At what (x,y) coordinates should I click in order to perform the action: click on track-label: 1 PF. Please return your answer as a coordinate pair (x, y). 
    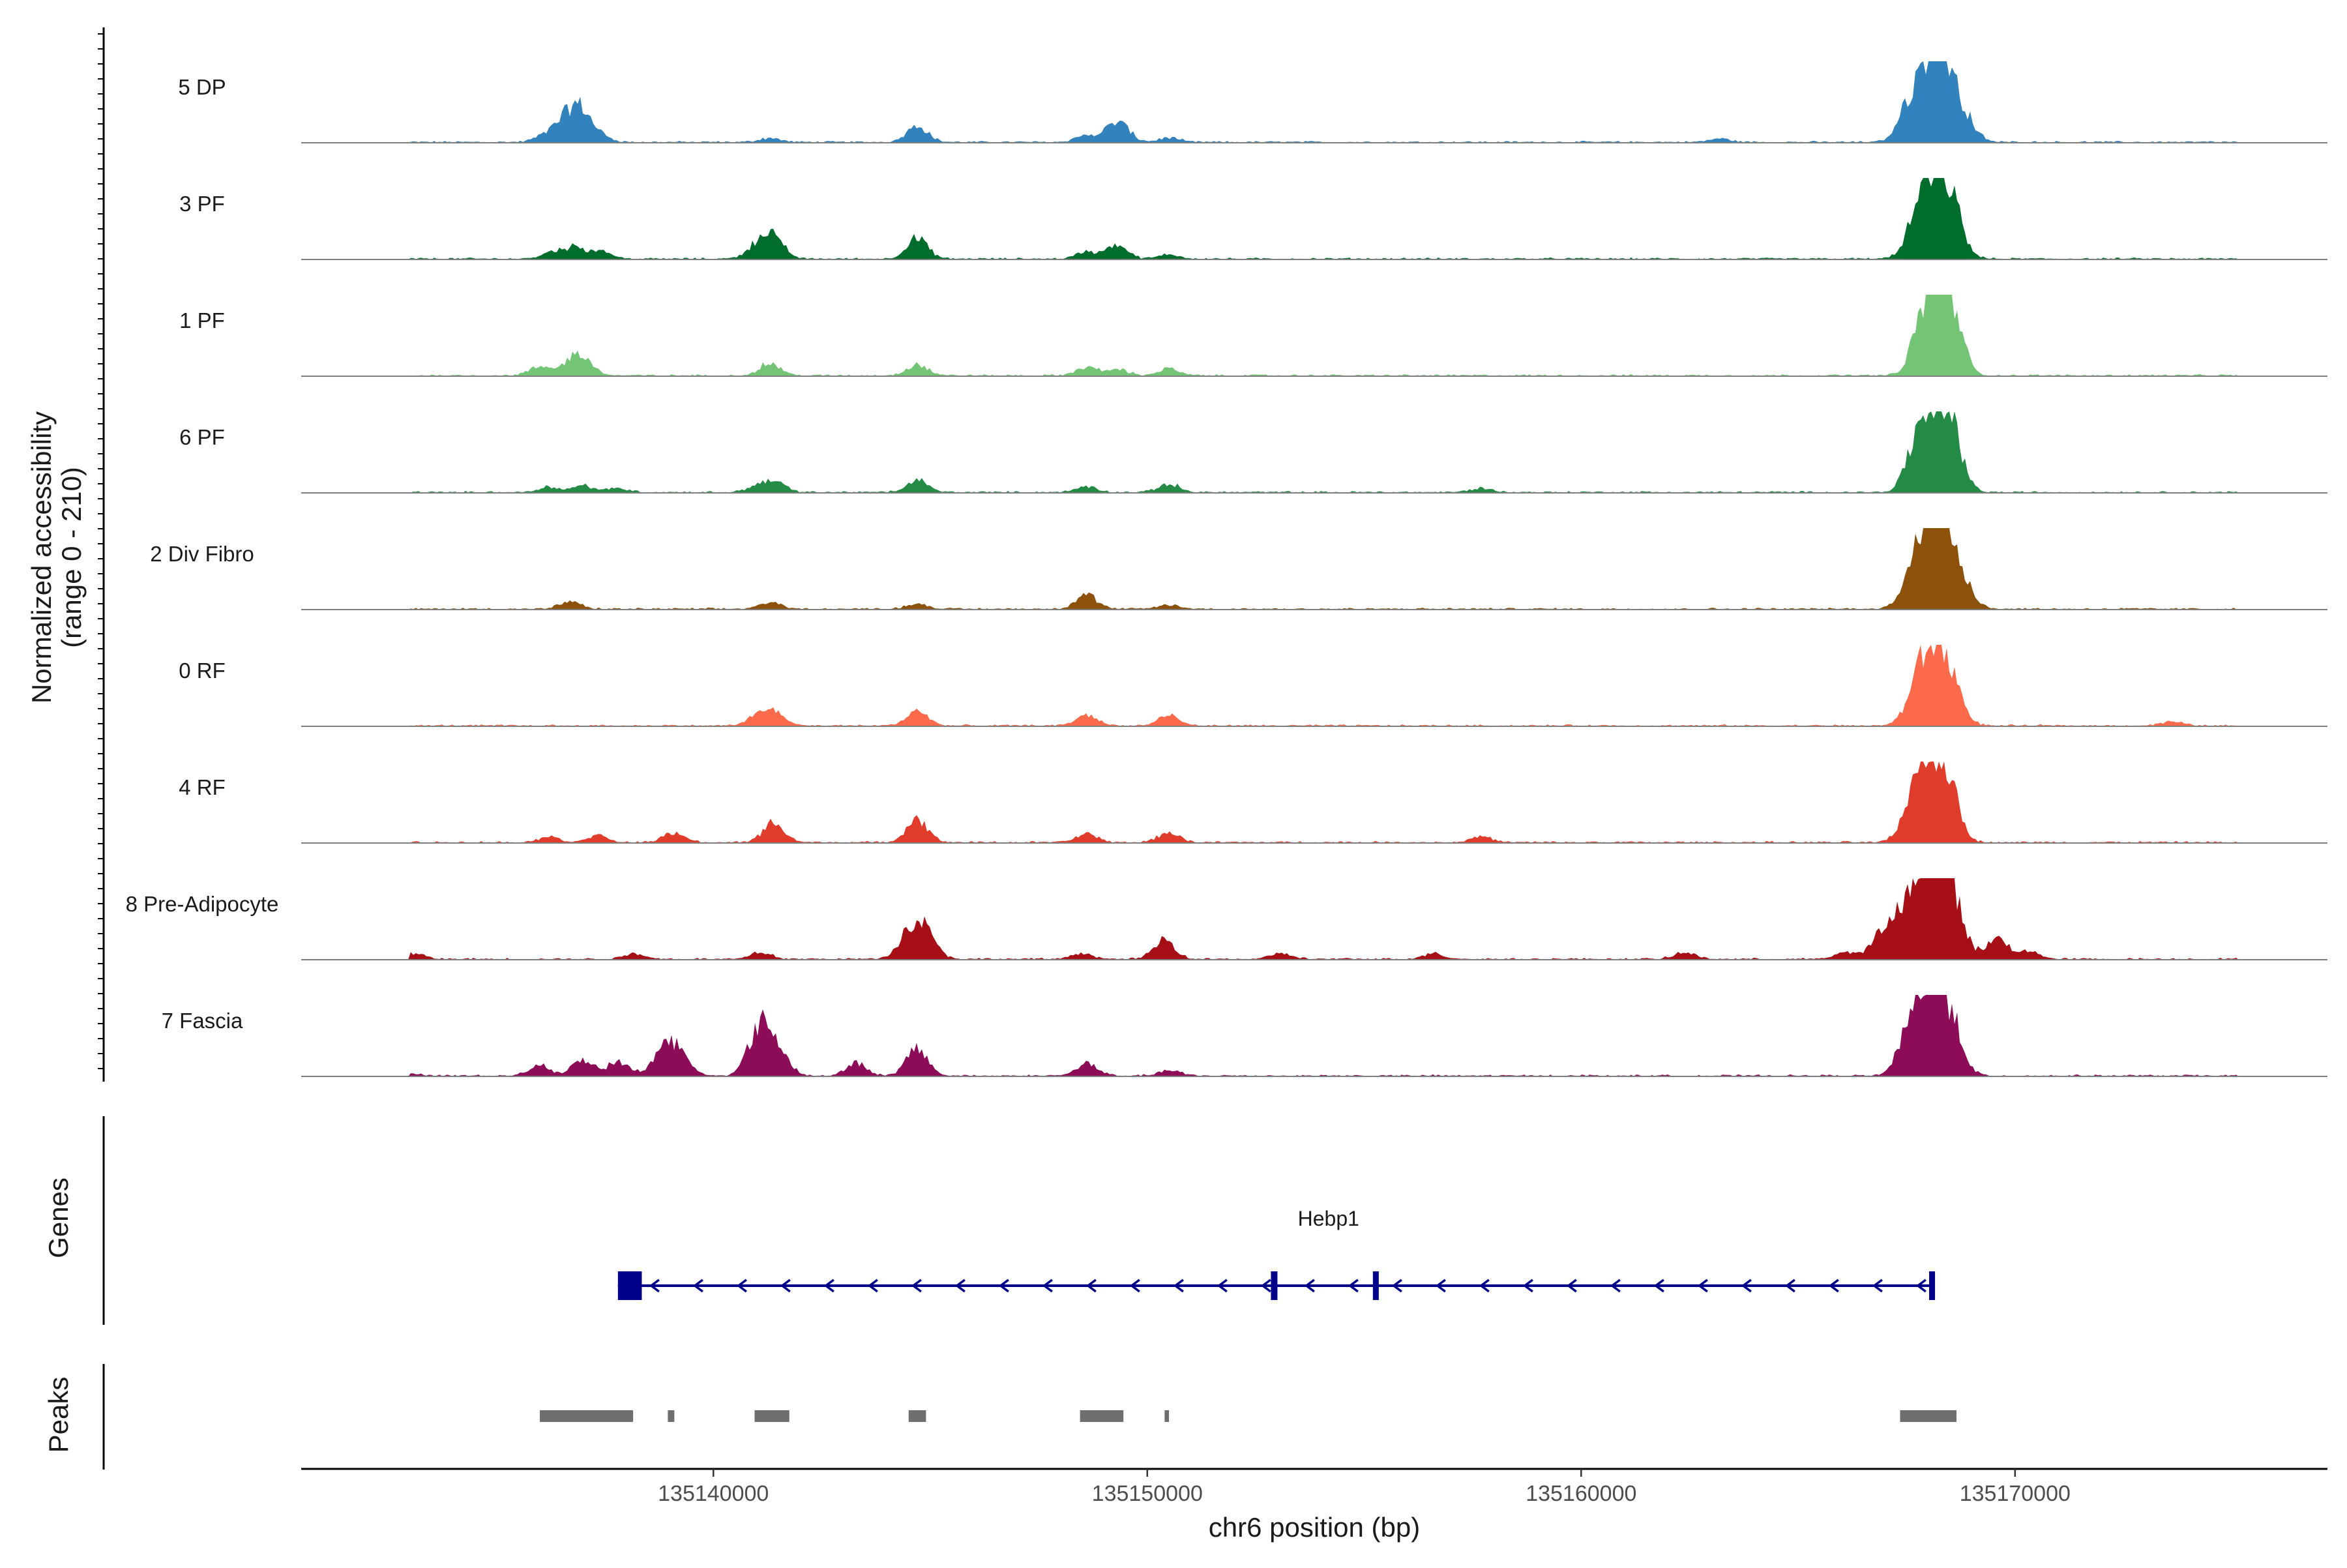
    Looking at the image, I should click on (202, 321).